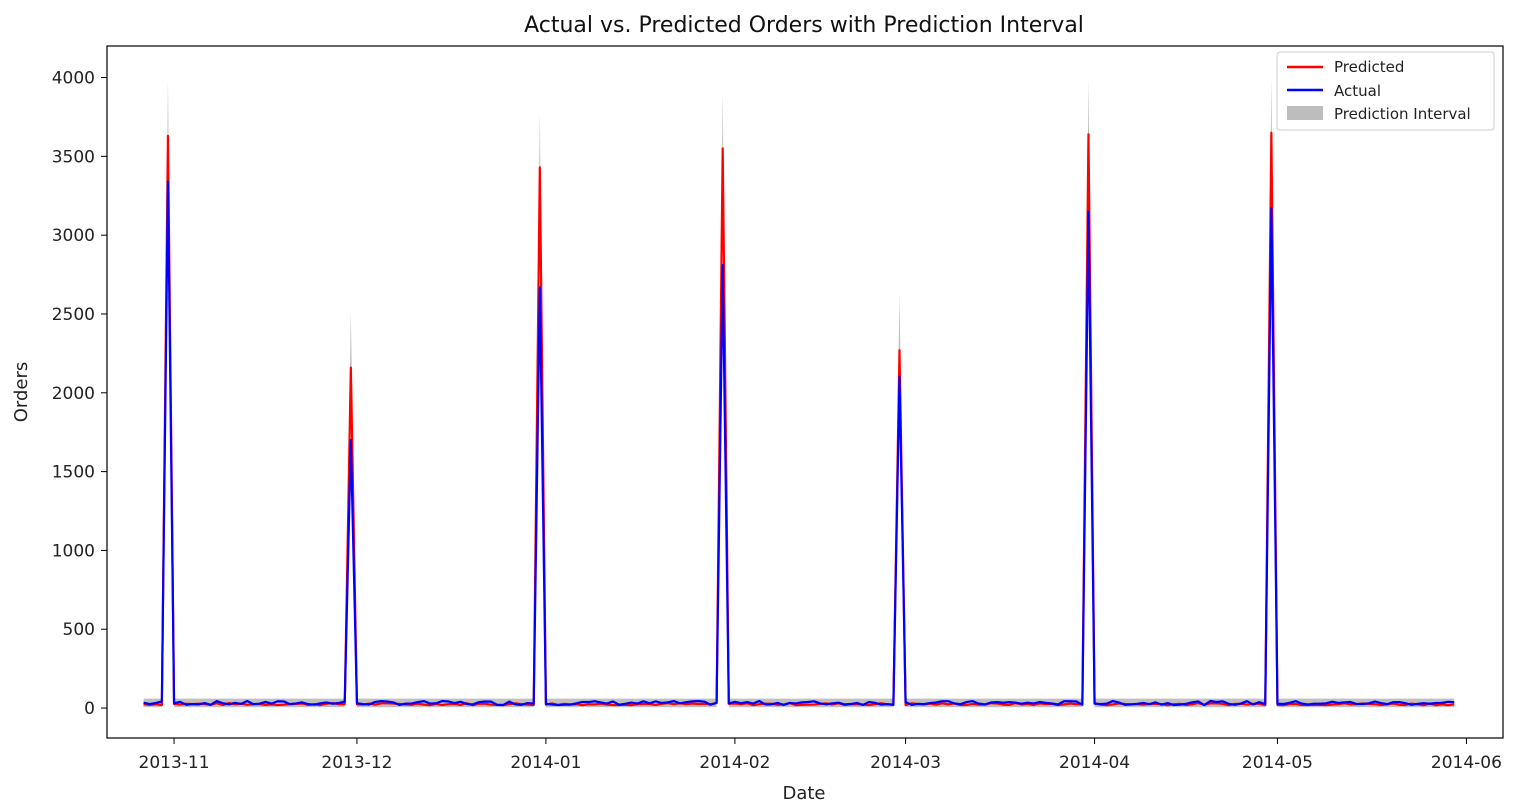  What do you see at coordinates (1357, 91) in the screenshot?
I see `legend-actual-label: Actual` at bounding box center [1357, 91].